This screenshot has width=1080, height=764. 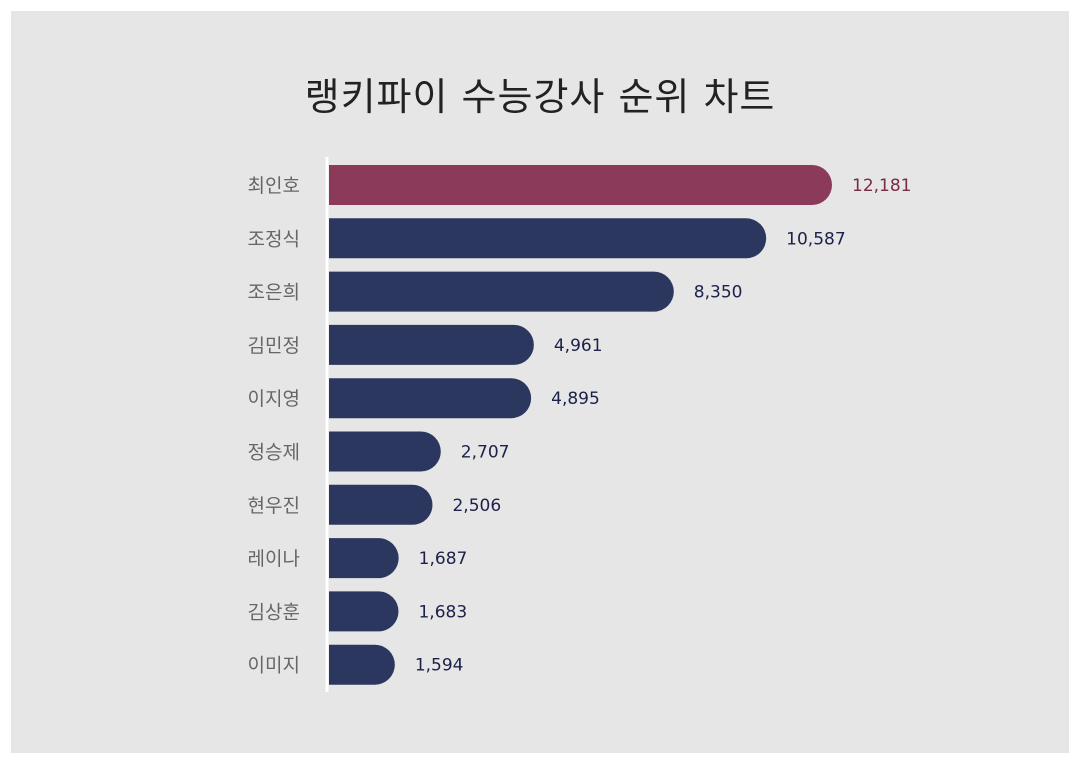 What do you see at coordinates (274, 346) in the screenshot?
I see `category-label-4: 김민정` at bounding box center [274, 346].